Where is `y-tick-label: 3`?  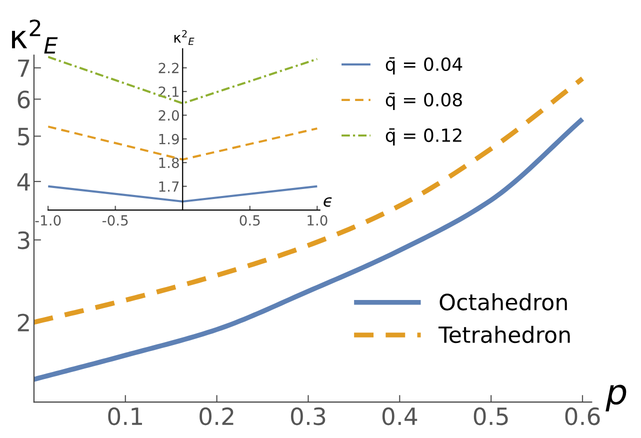 y-tick-label: 3 is located at coordinates (24, 240).